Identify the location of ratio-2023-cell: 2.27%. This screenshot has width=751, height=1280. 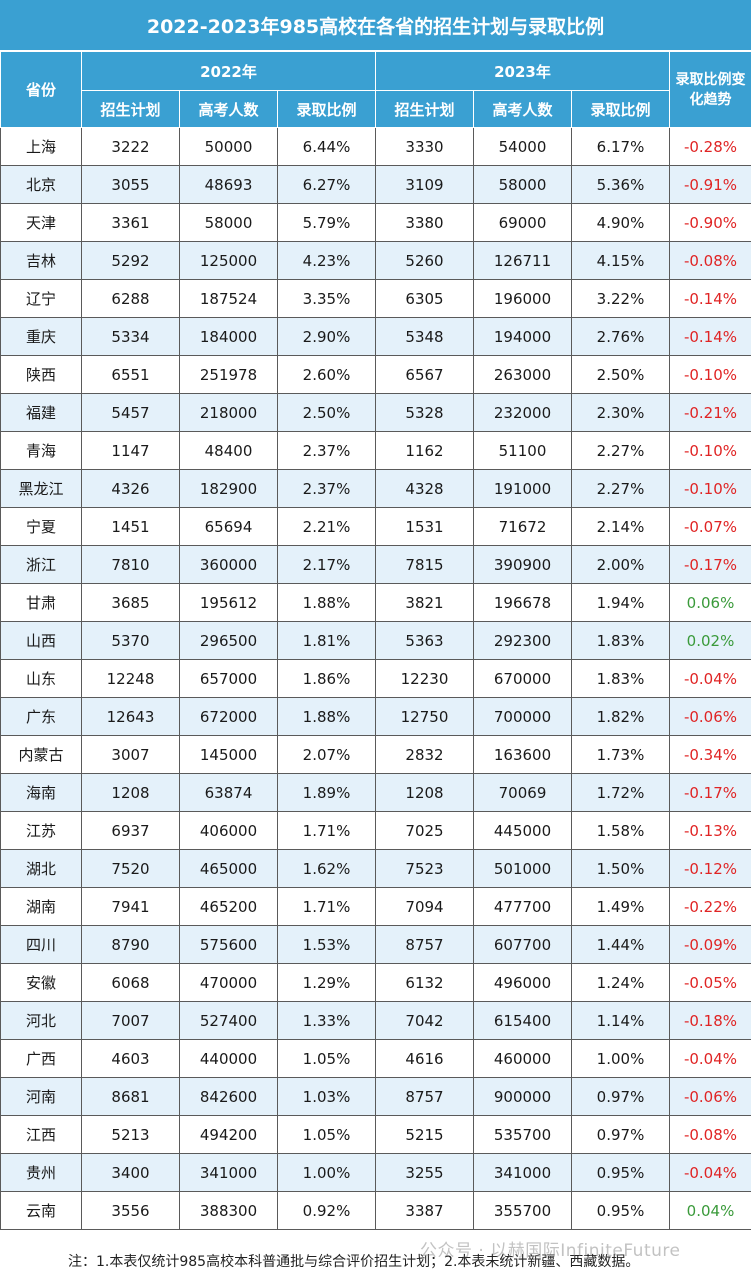
(620, 450).